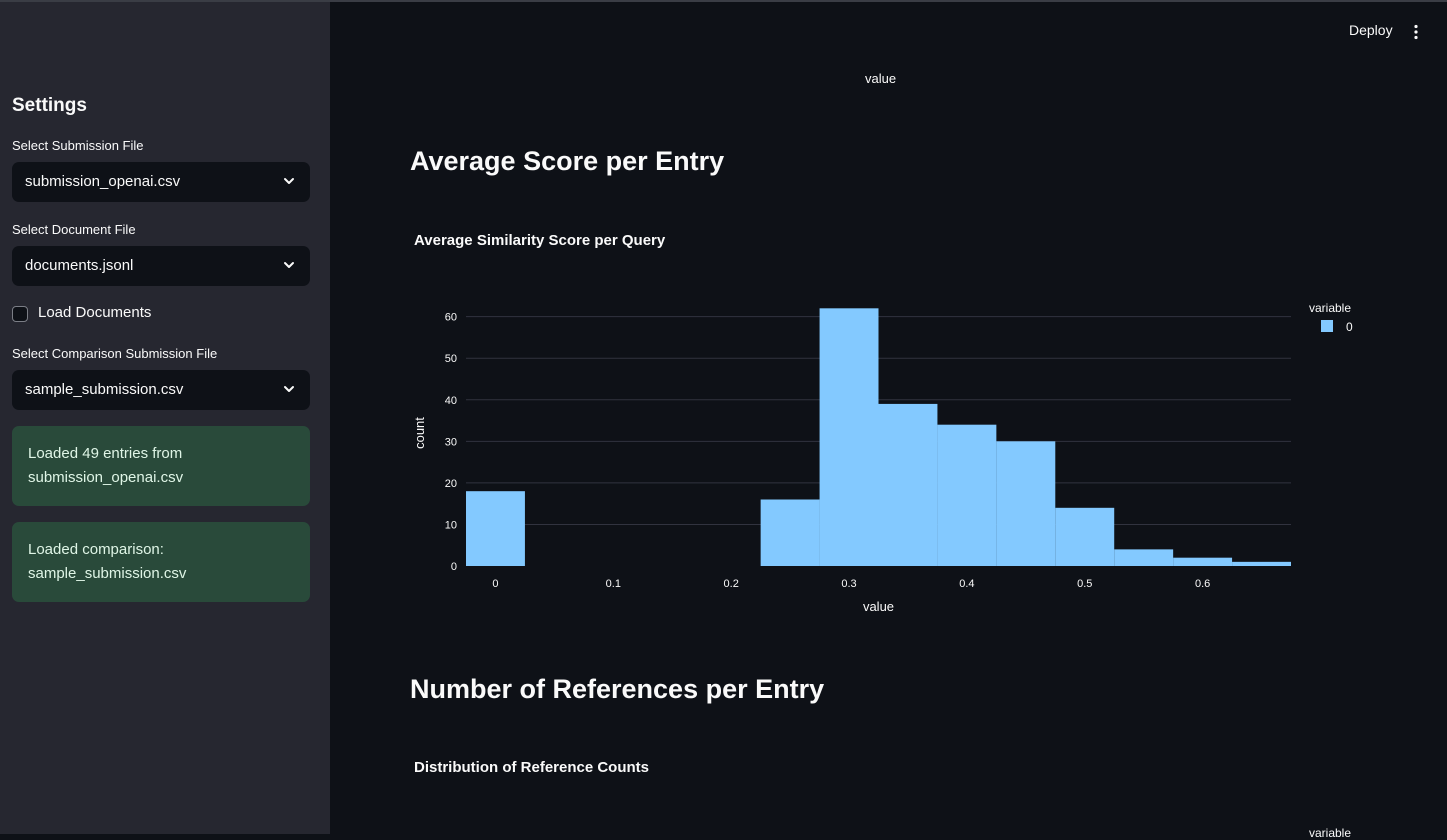  Describe the element at coordinates (419, 433) in the screenshot. I see `y-axis-title: count` at that location.